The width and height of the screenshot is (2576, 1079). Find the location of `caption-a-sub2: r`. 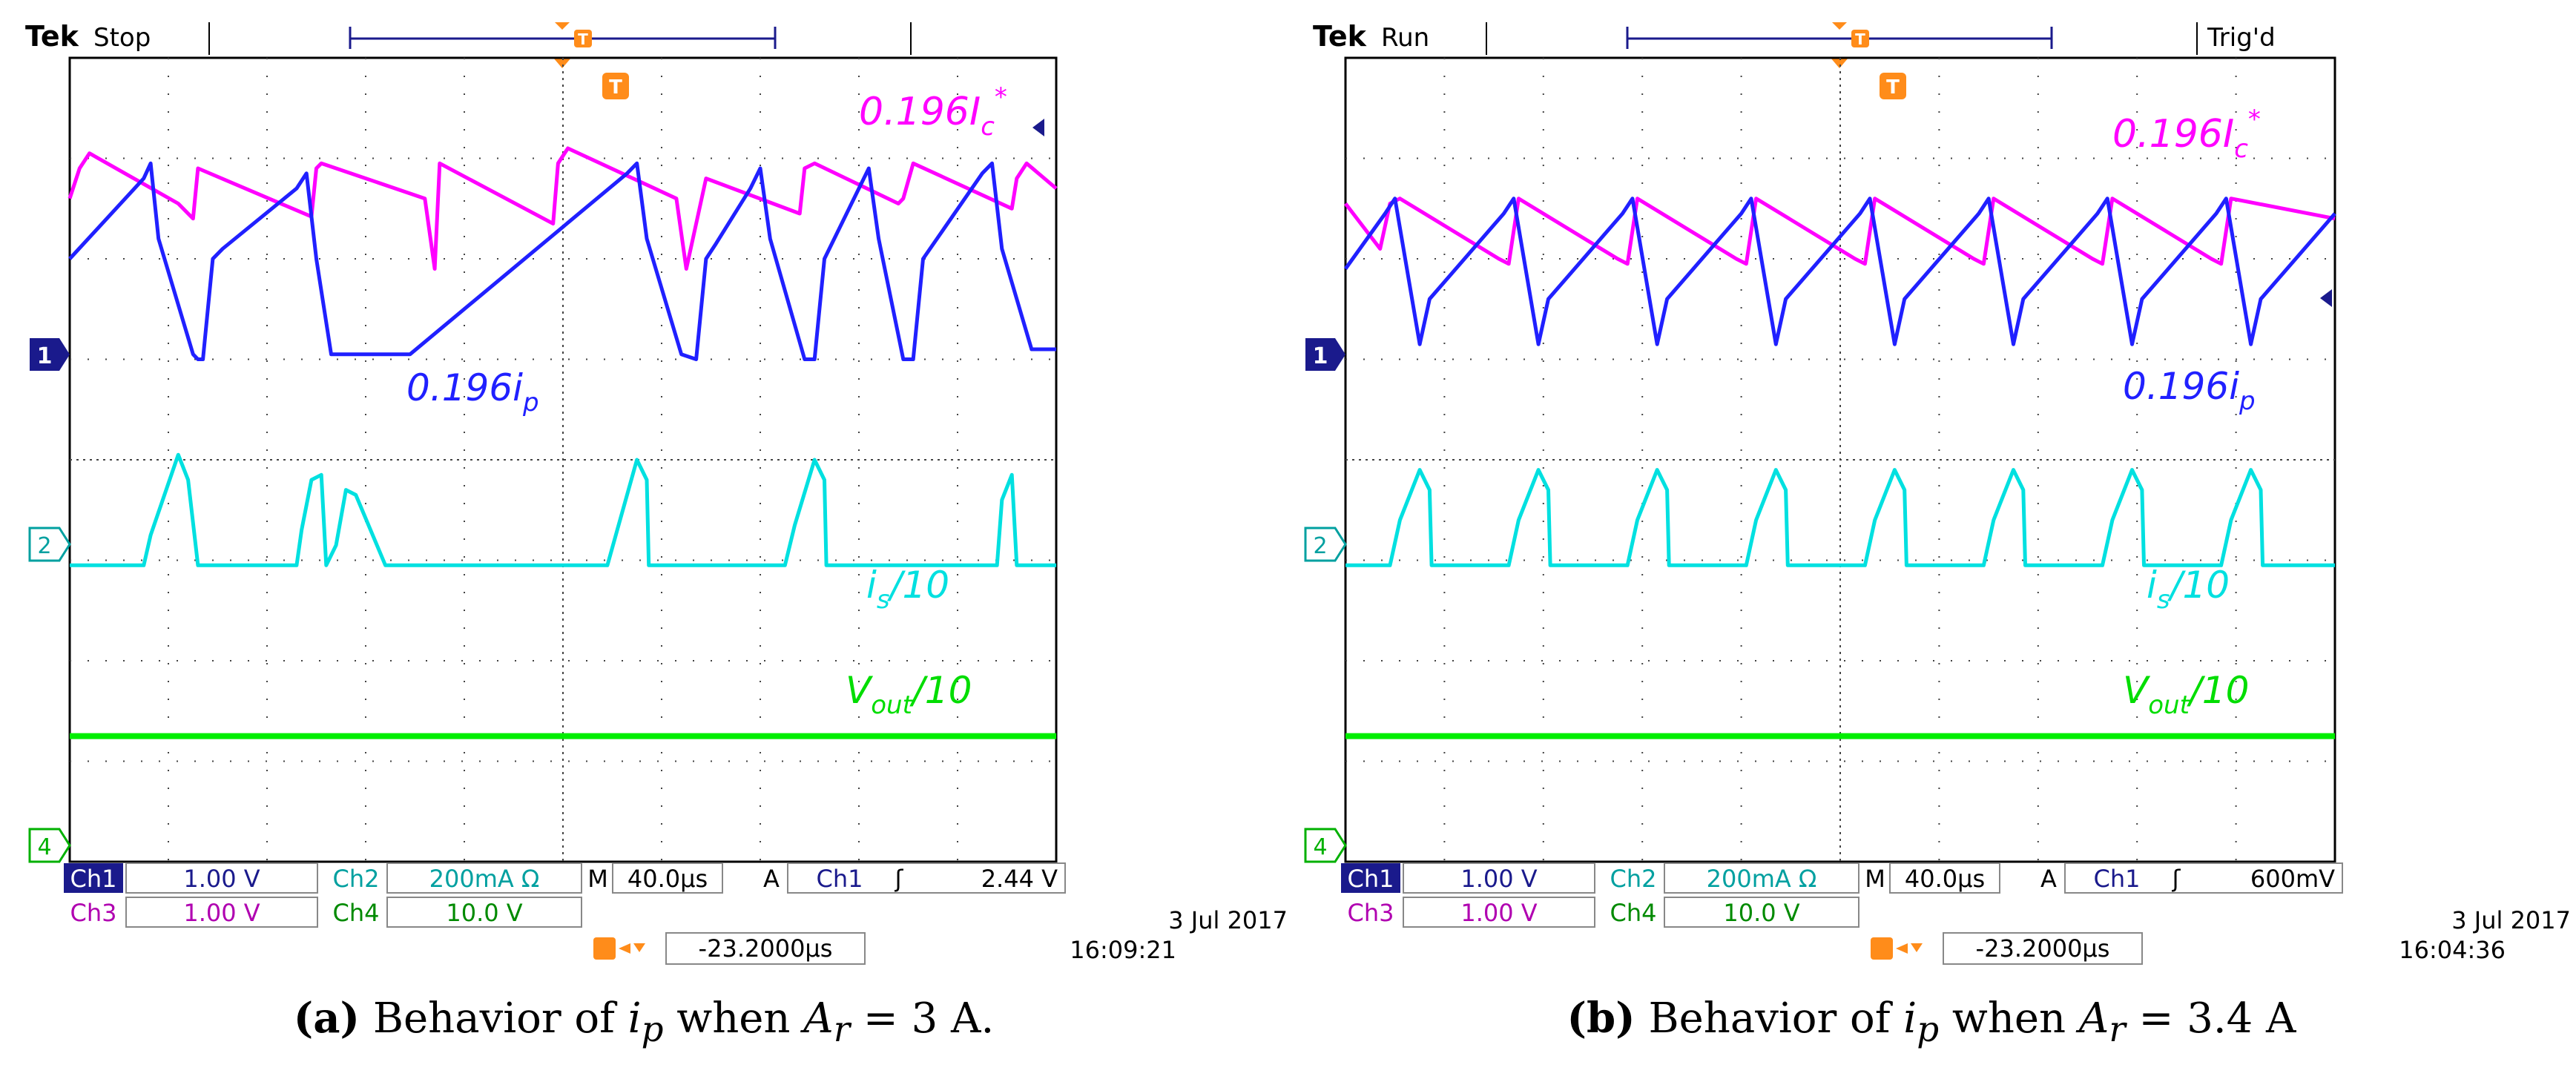

caption-a-sub2: r is located at coordinates (842, 1030).